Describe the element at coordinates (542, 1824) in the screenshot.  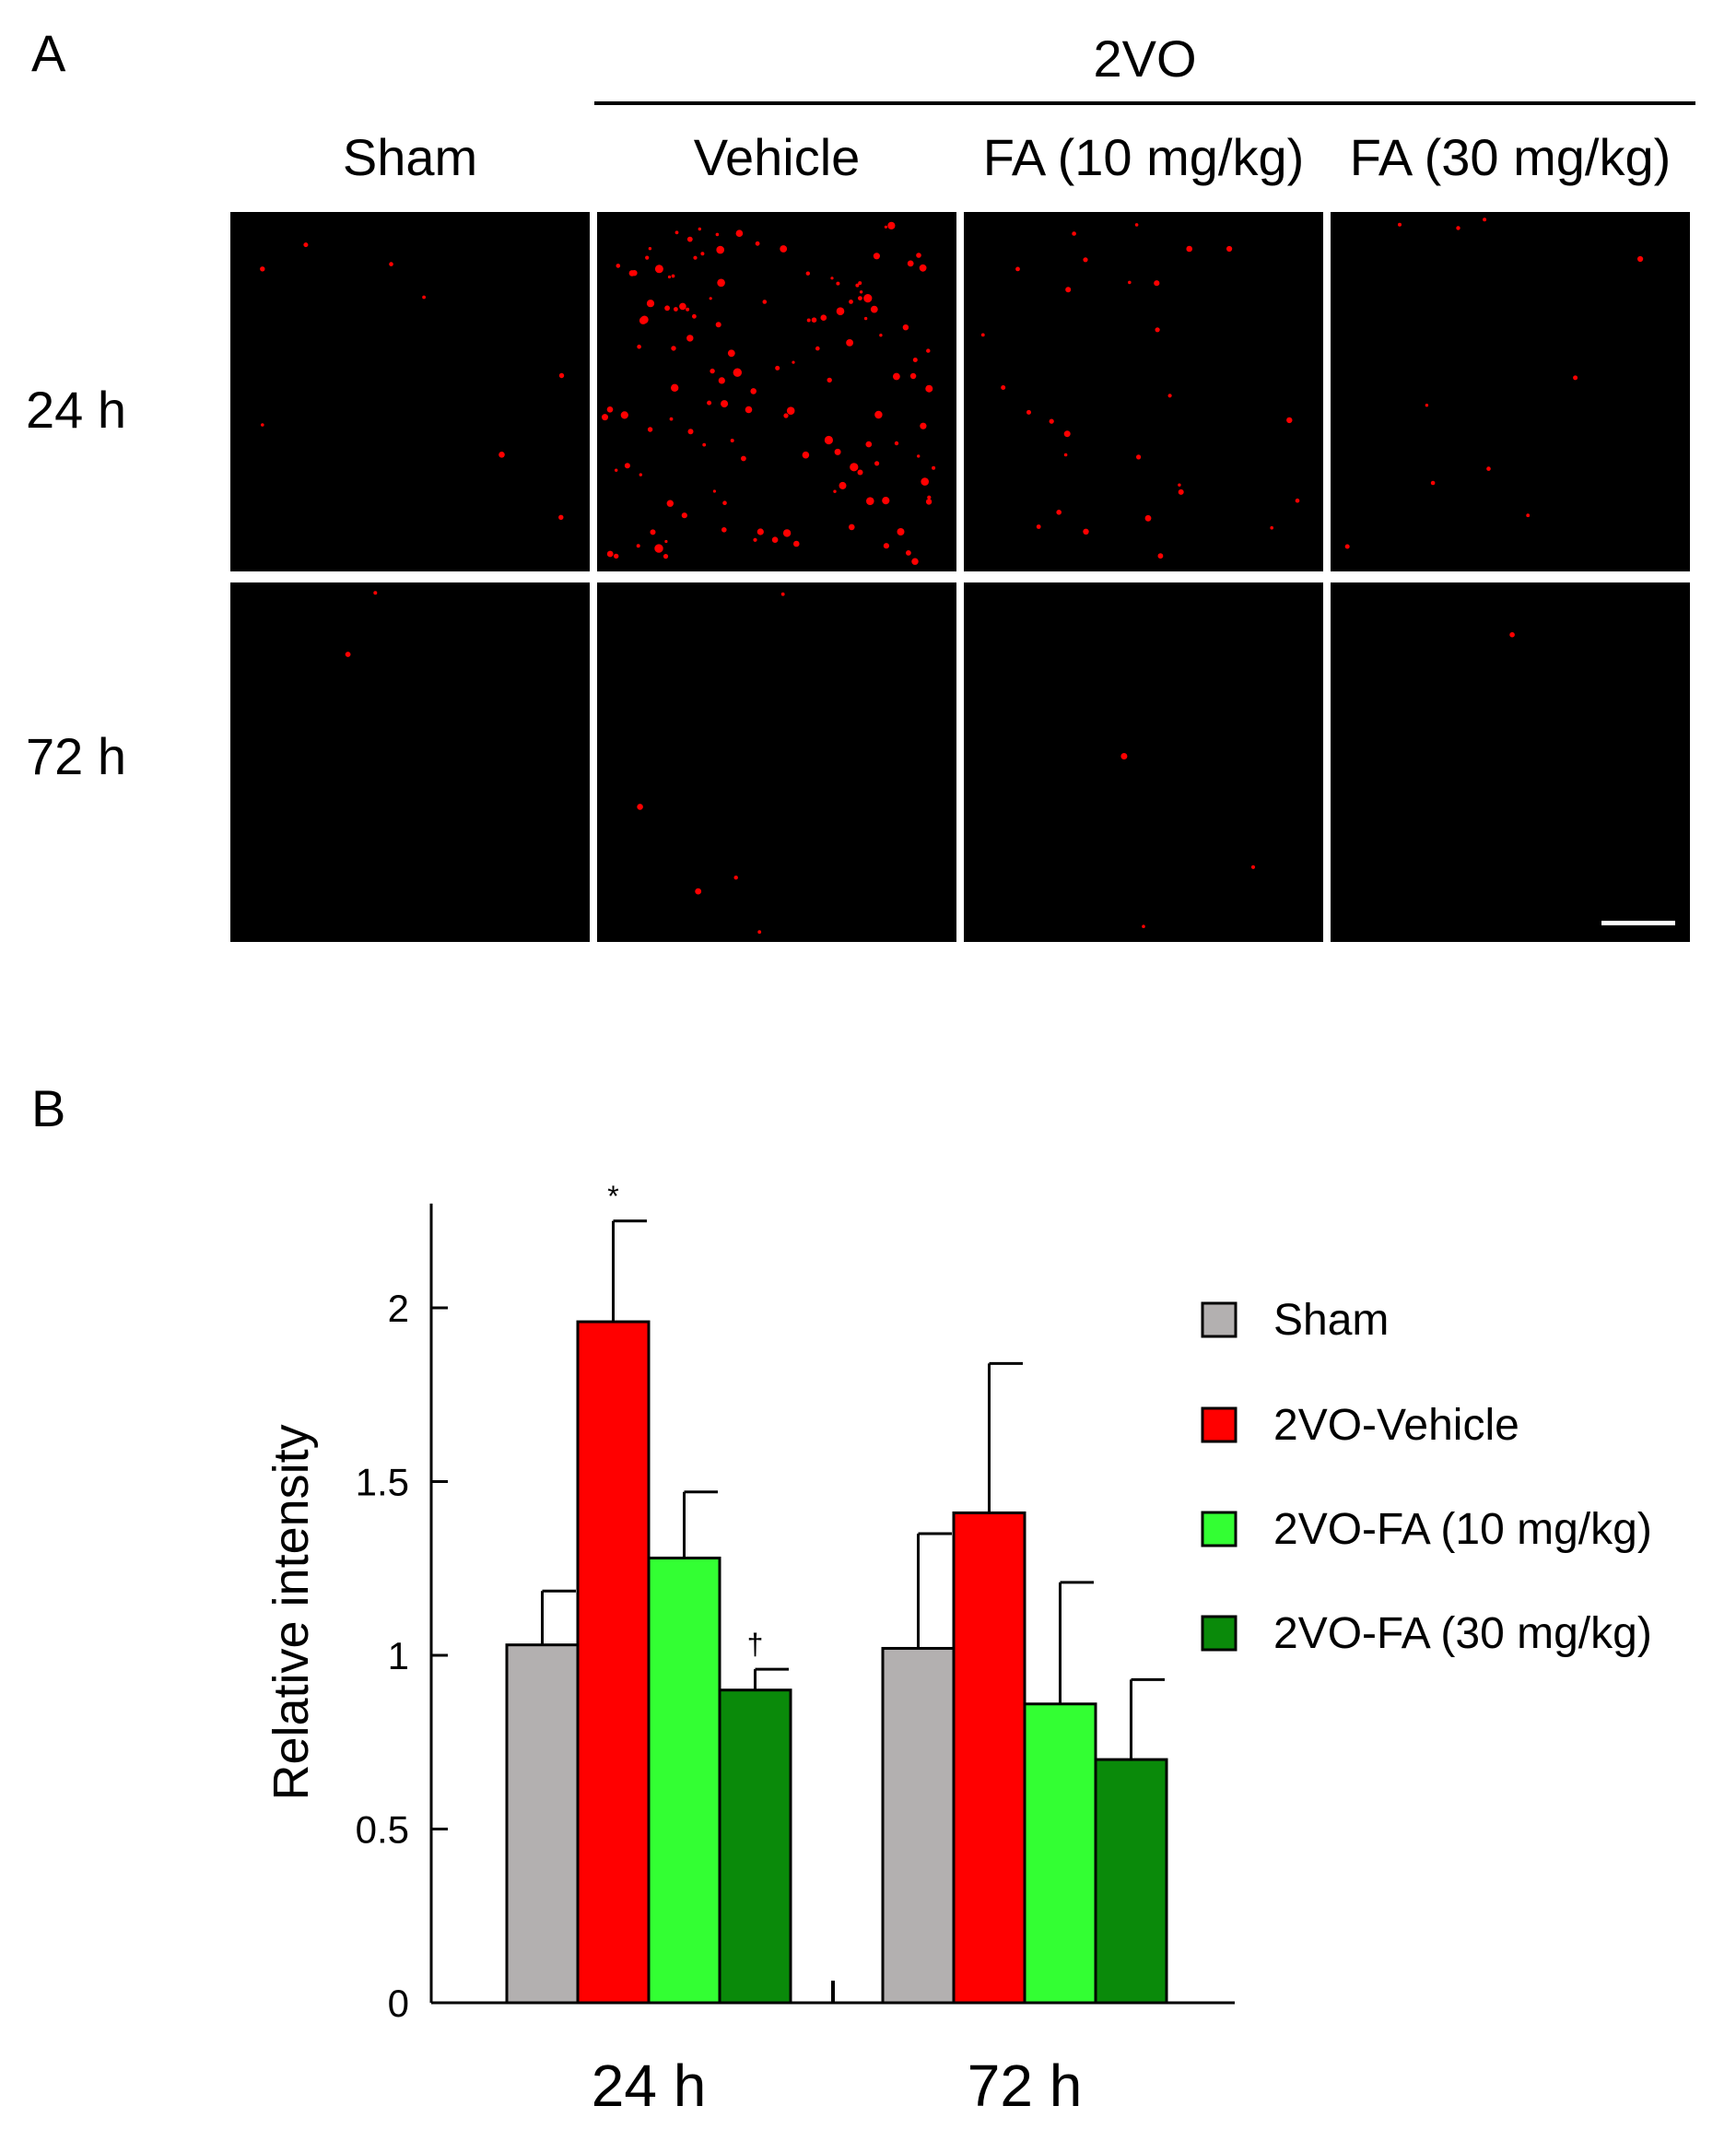
I see `bar-sham-24h` at that location.